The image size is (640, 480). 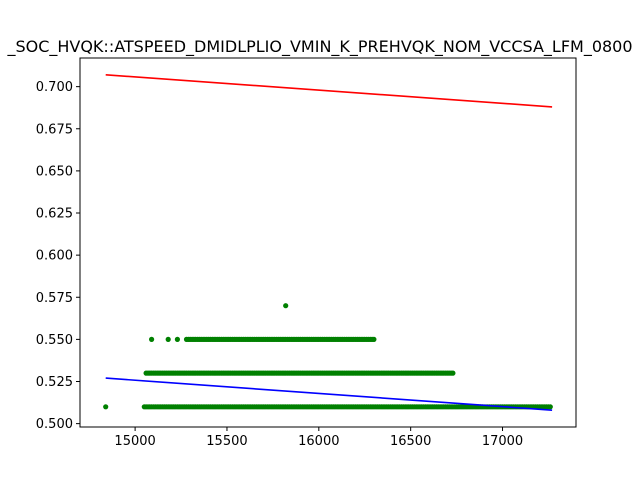 I want to click on lower-trend-line, so click(x=329, y=394).